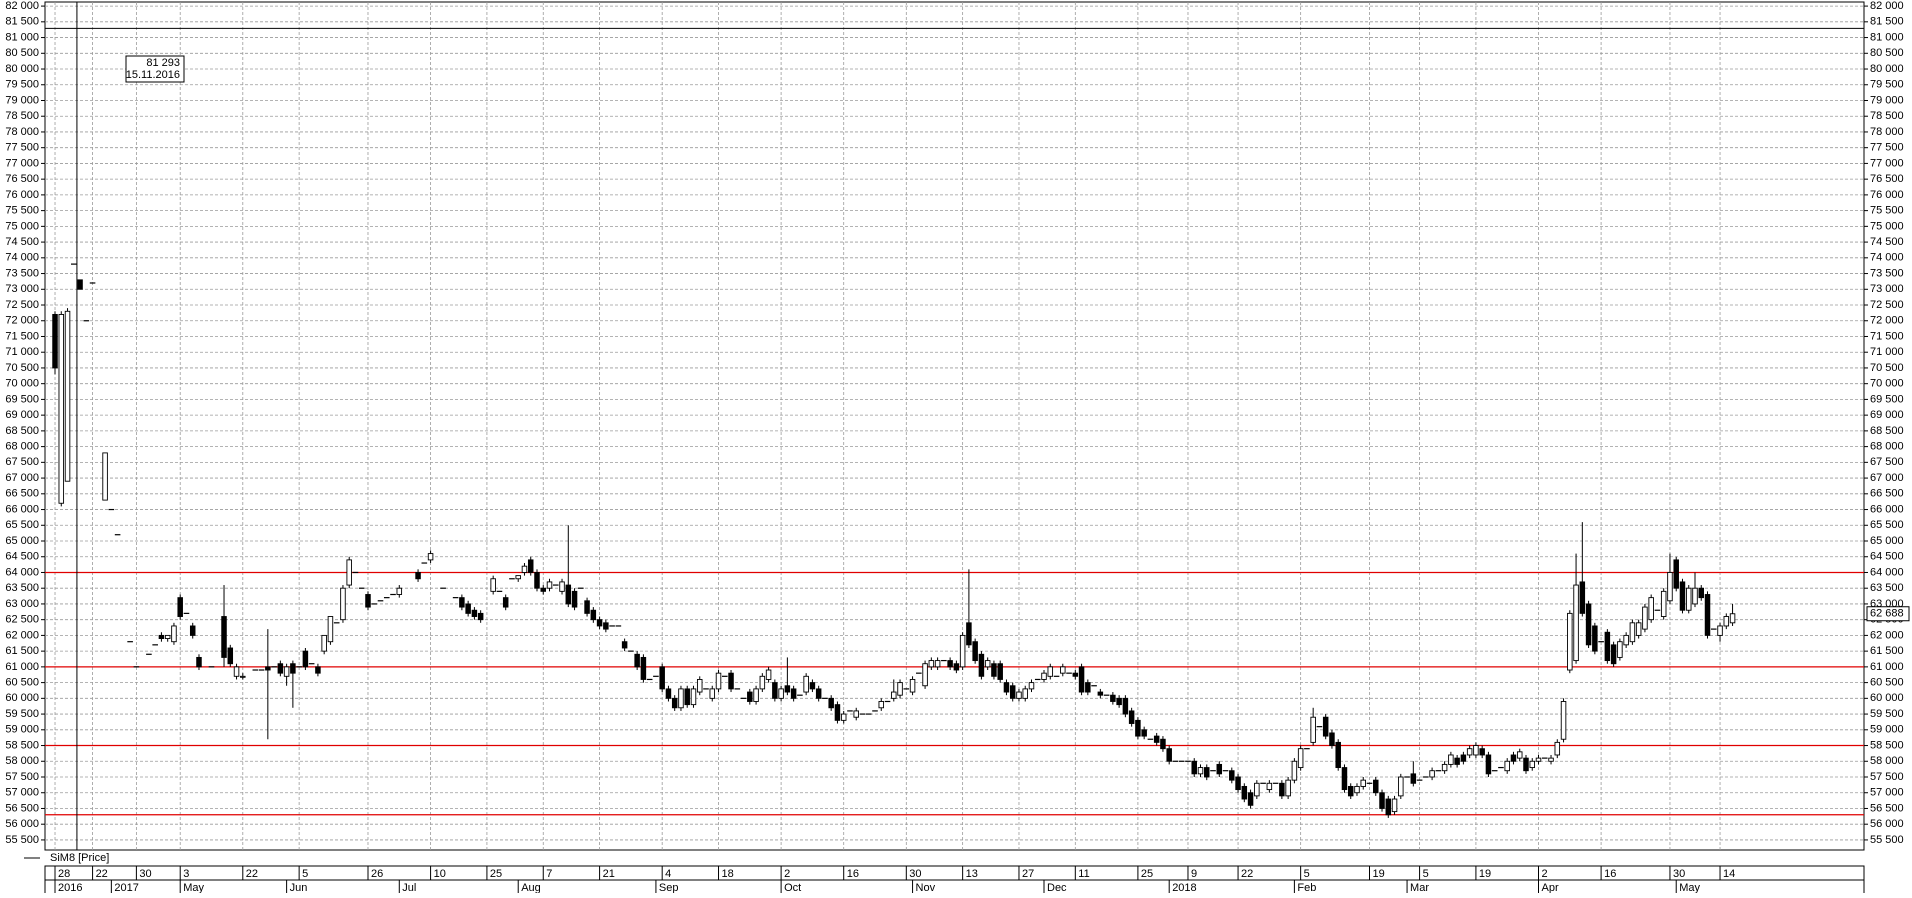 The height and width of the screenshot is (898, 1912). What do you see at coordinates (1887, 614) in the screenshot?
I see `last-price-label: 62 688` at bounding box center [1887, 614].